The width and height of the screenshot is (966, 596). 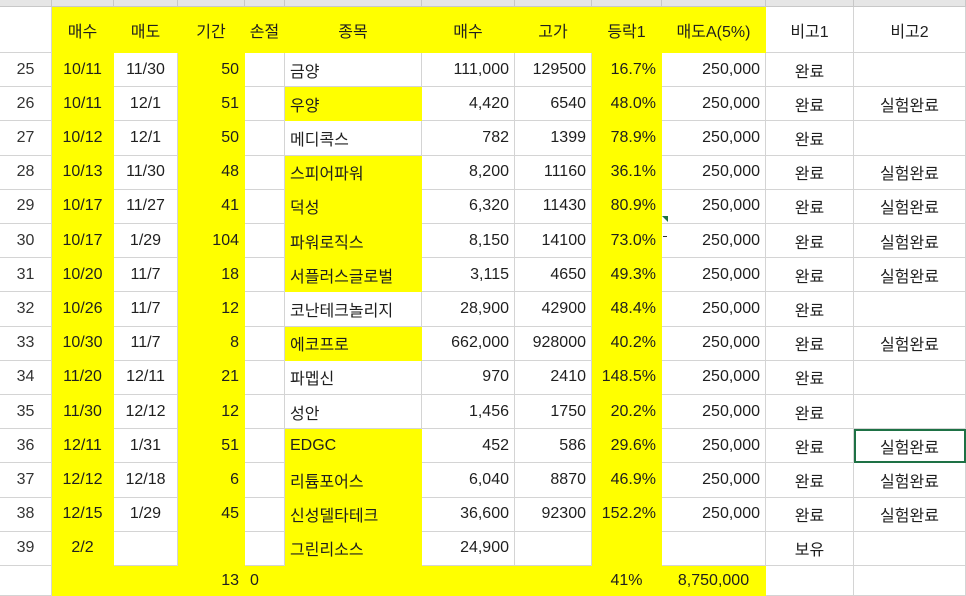 I want to click on cell-days: 6, so click(x=211, y=480).